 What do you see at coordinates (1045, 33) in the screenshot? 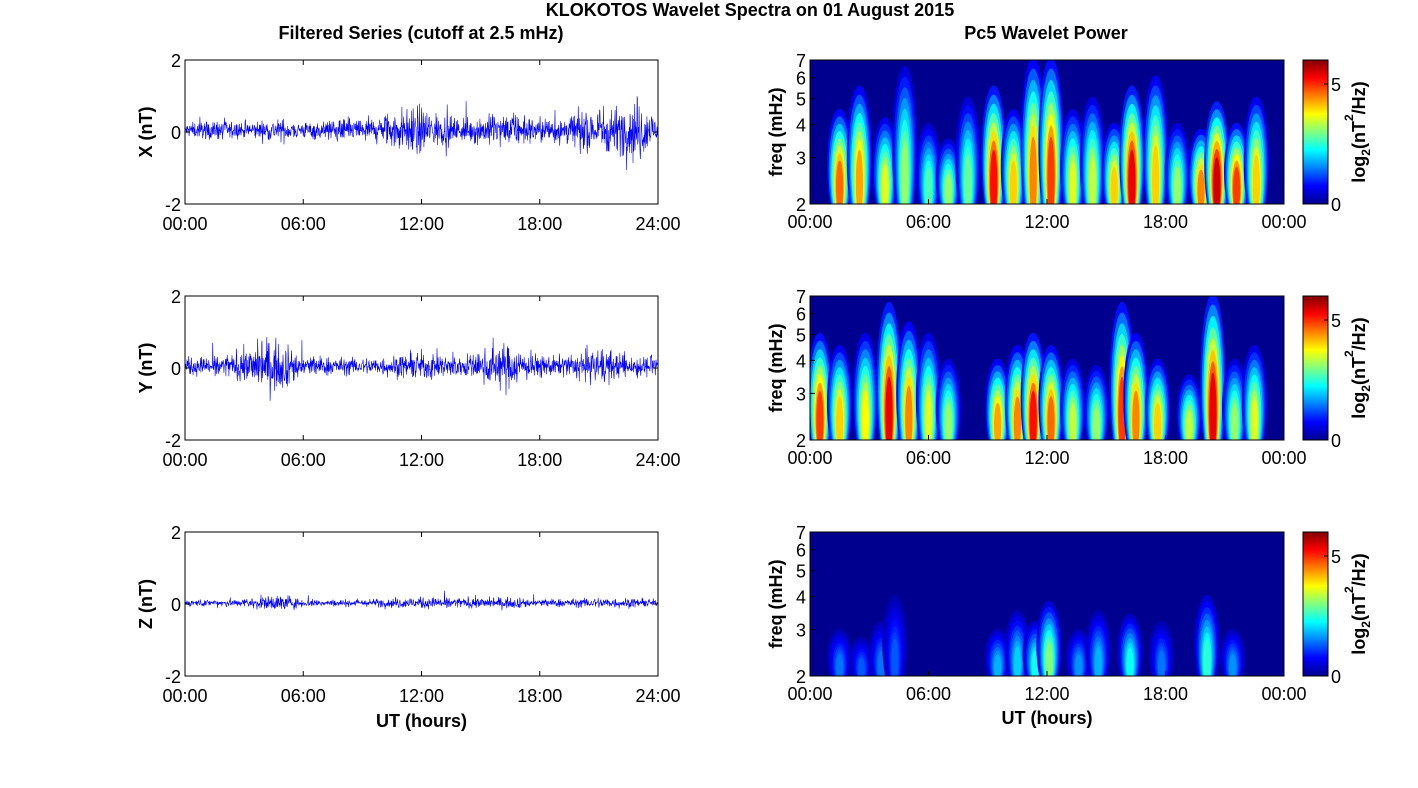
I see `right-column-title: Pc5 Wavelet Power` at bounding box center [1045, 33].